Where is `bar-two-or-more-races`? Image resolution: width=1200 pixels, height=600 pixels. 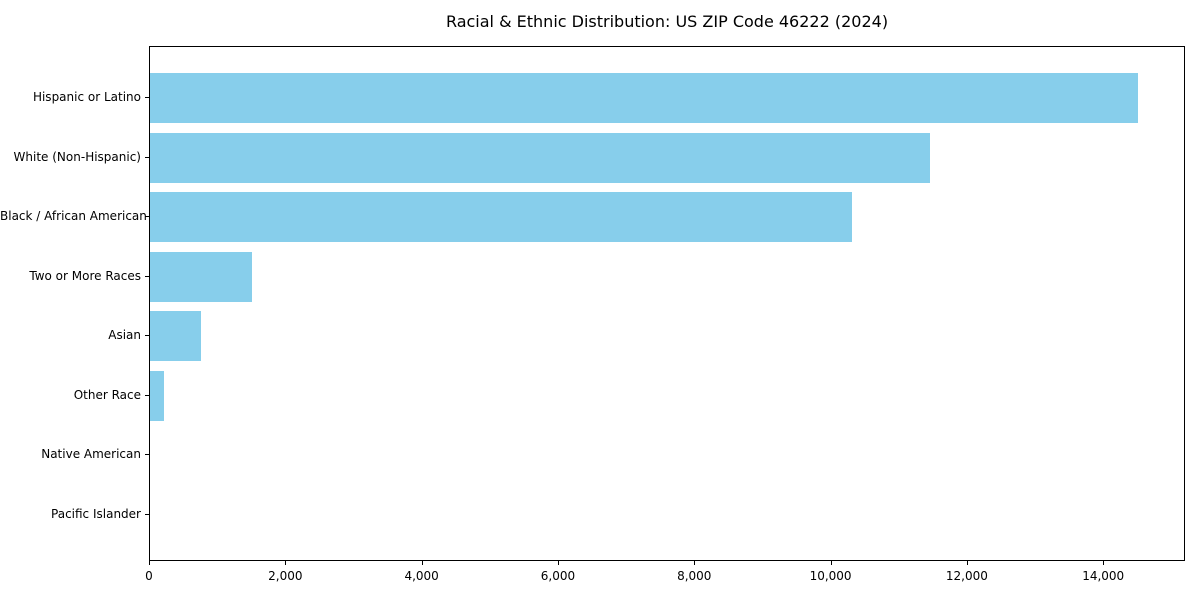
bar-two-or-more-races is located at coordinates (201, 276).